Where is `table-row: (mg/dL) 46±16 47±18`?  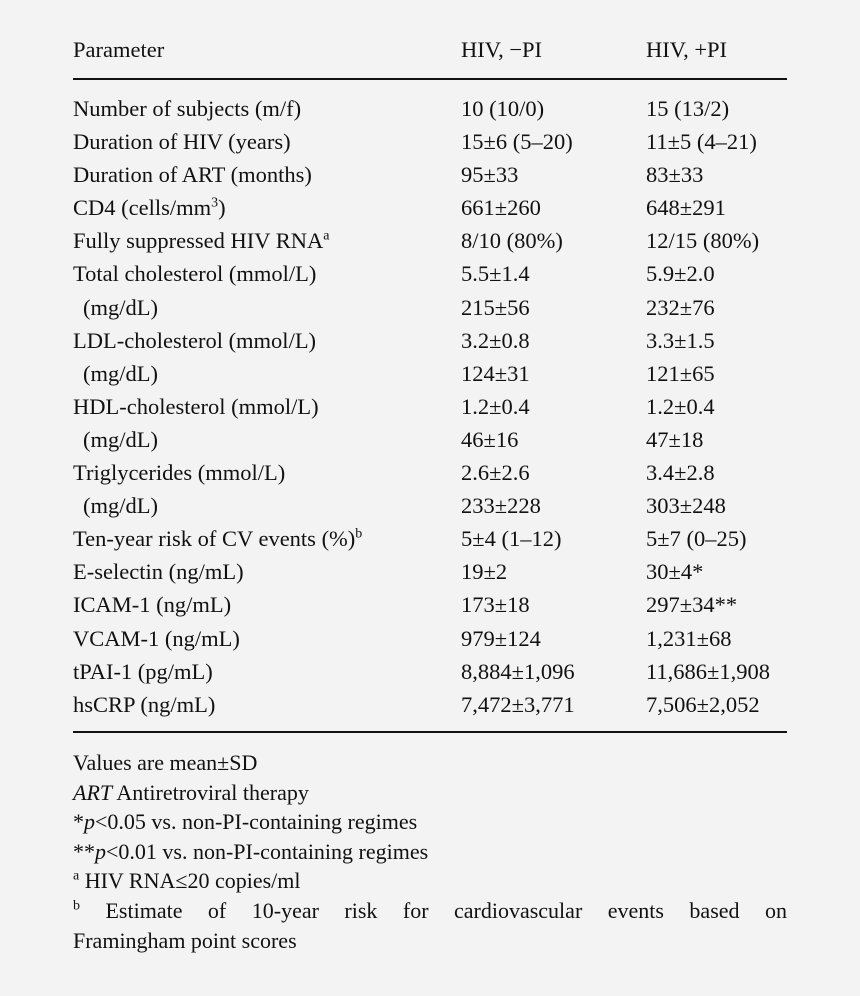
table-row: (mg/dL) 46±16 47±18 is located at coordinates (430, 439).